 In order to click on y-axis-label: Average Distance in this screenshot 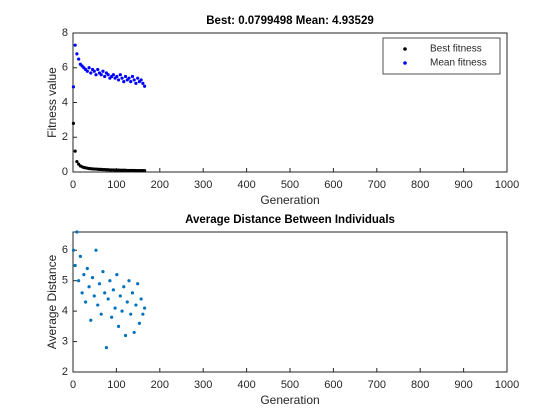, I will do `click(52, 301)`.